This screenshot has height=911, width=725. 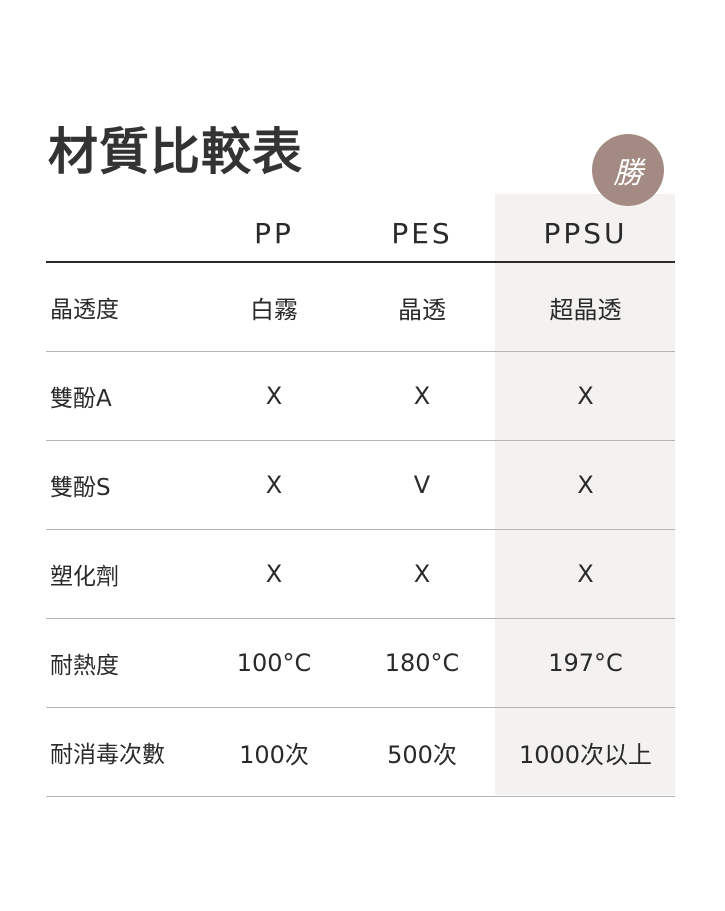 What do you see at coordinates (81, 399) in the screenshot?
I see `row-label: 雙酚A` at bounding box center [81, 399].